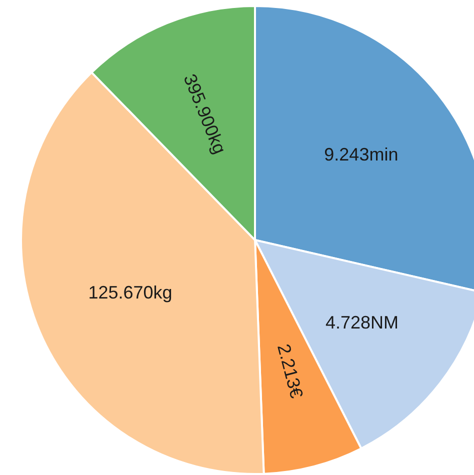 The width and height of the screenshot is (474, 475). What do you see at coordinates (361, 154) in the screenshot?
I see `slice-label: 9.243min` at bounding box center [361, 154].